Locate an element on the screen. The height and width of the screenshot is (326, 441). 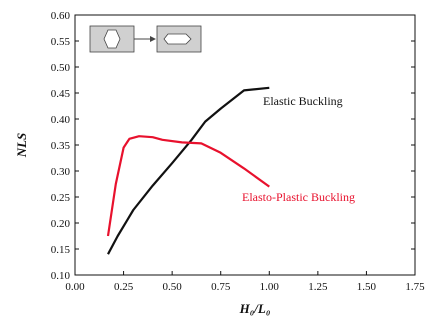
y-tick-label: 0.20 is located at coordinates (61, 224).